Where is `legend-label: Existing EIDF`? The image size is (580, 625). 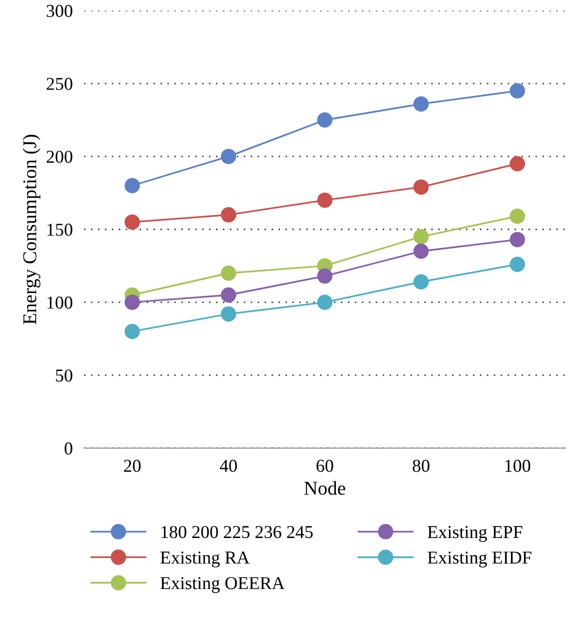 legend-label: Existing EIDF is located at coordinates (480, 560).